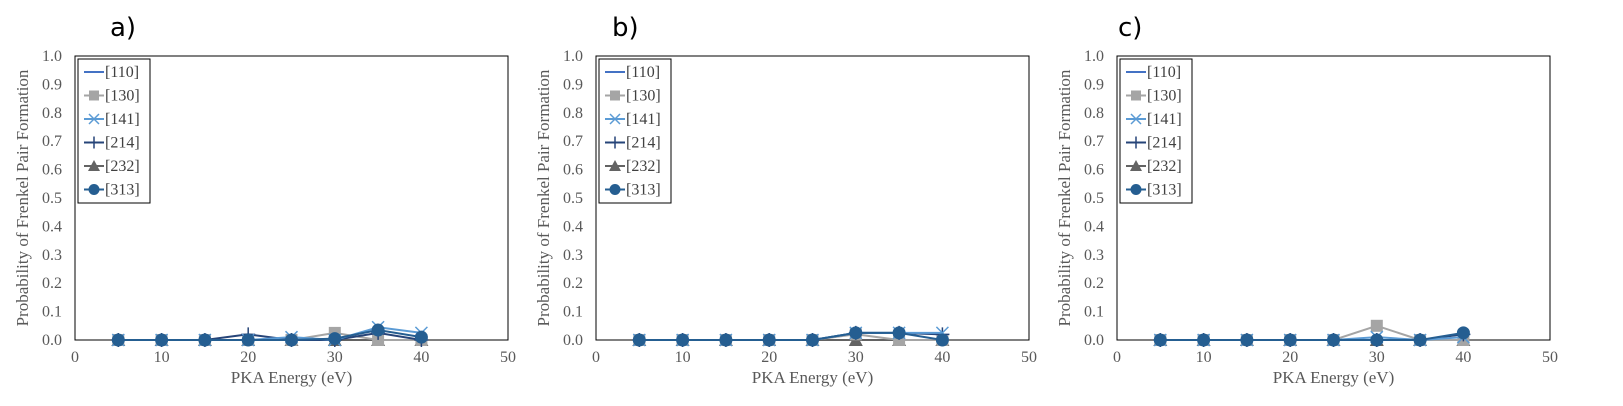  Describe the element at coordinates (122, 143) in the screenshot. I see `legend-label: [214]` at that location.